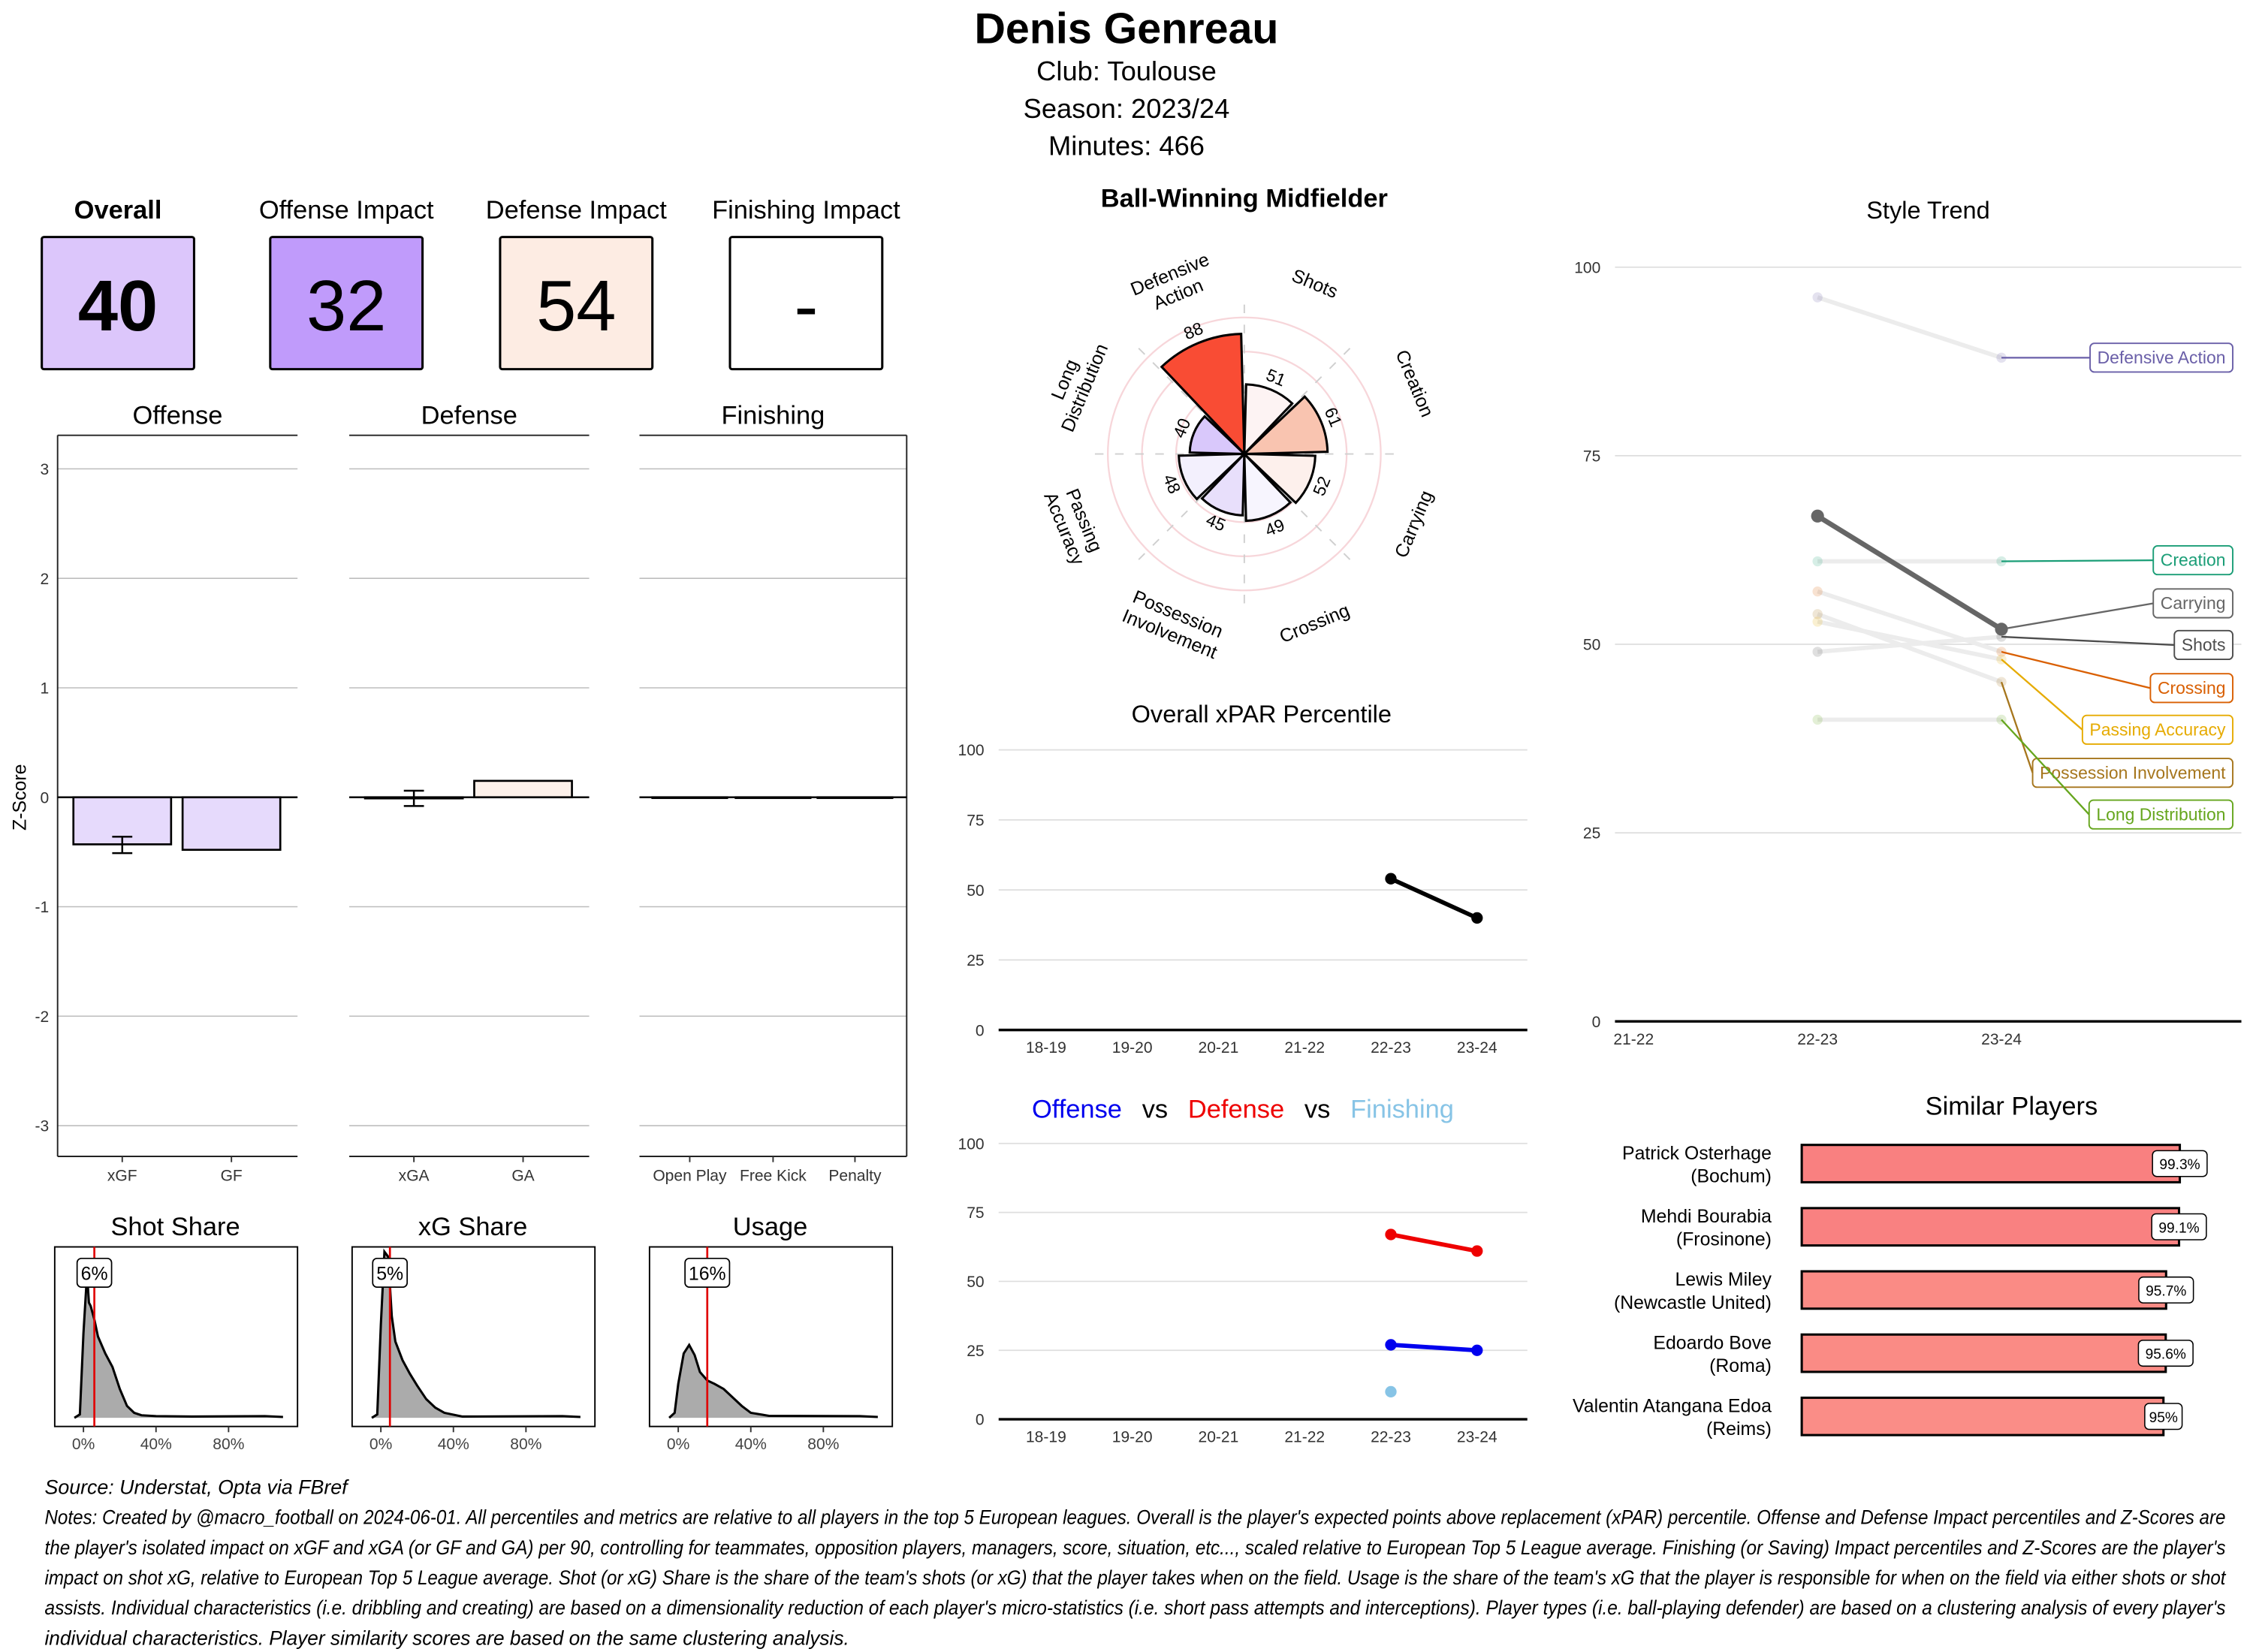 This screenshot has width=2253, height=1652. Describe the element at coordinates (46, 689) in the screenshot. I see `y-tick-label: 1` at that location.